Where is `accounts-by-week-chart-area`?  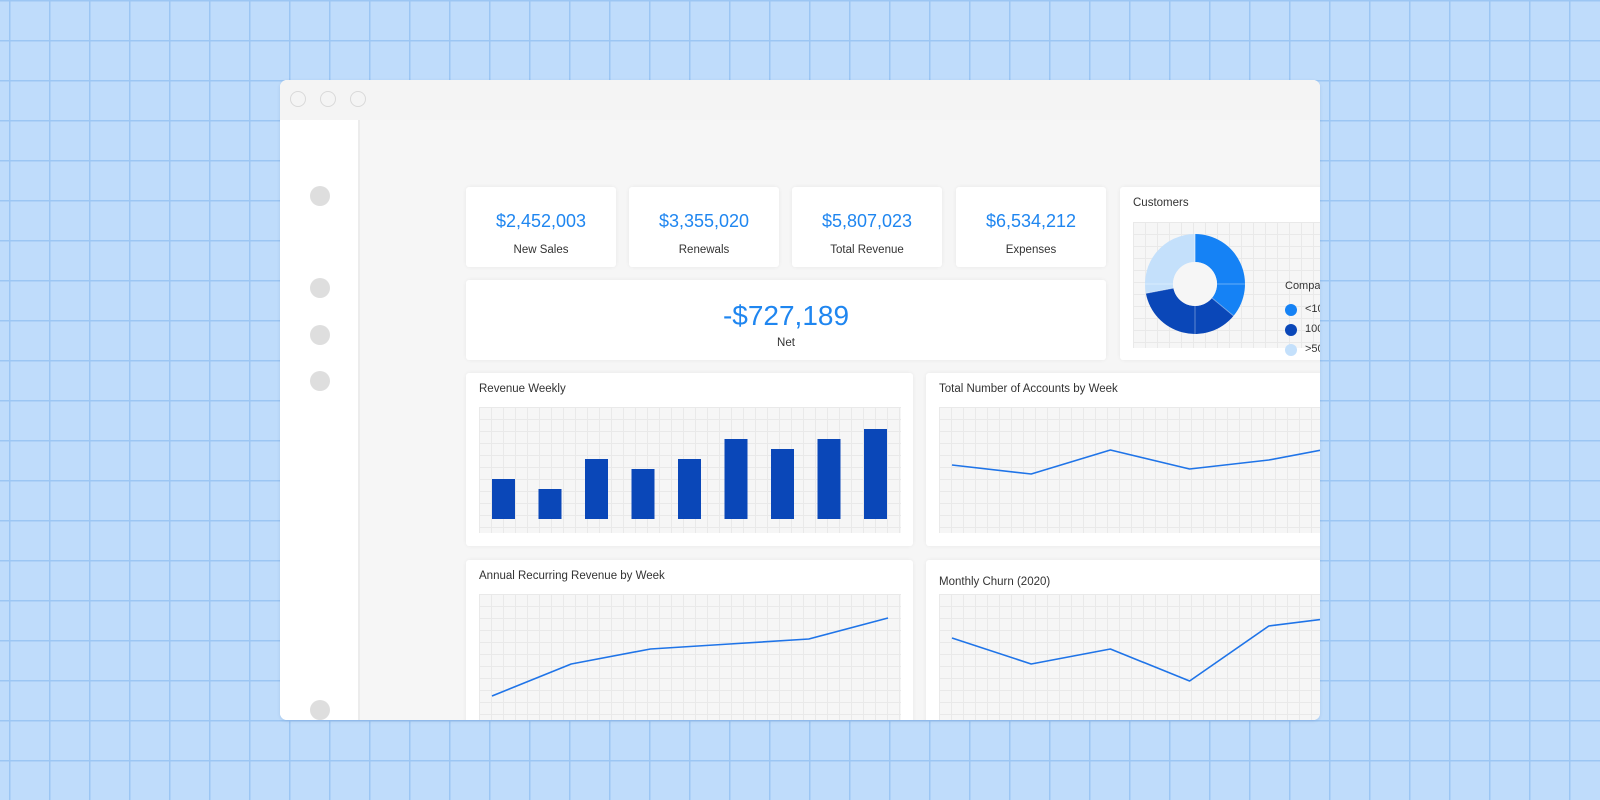 accounts-by-week-chart-area is located at coordinates (1129, 470).